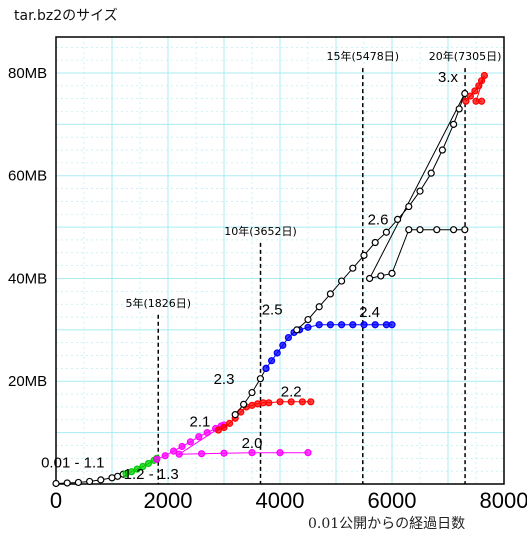  I want to click on series-label: 2.6, so click(378, 220).